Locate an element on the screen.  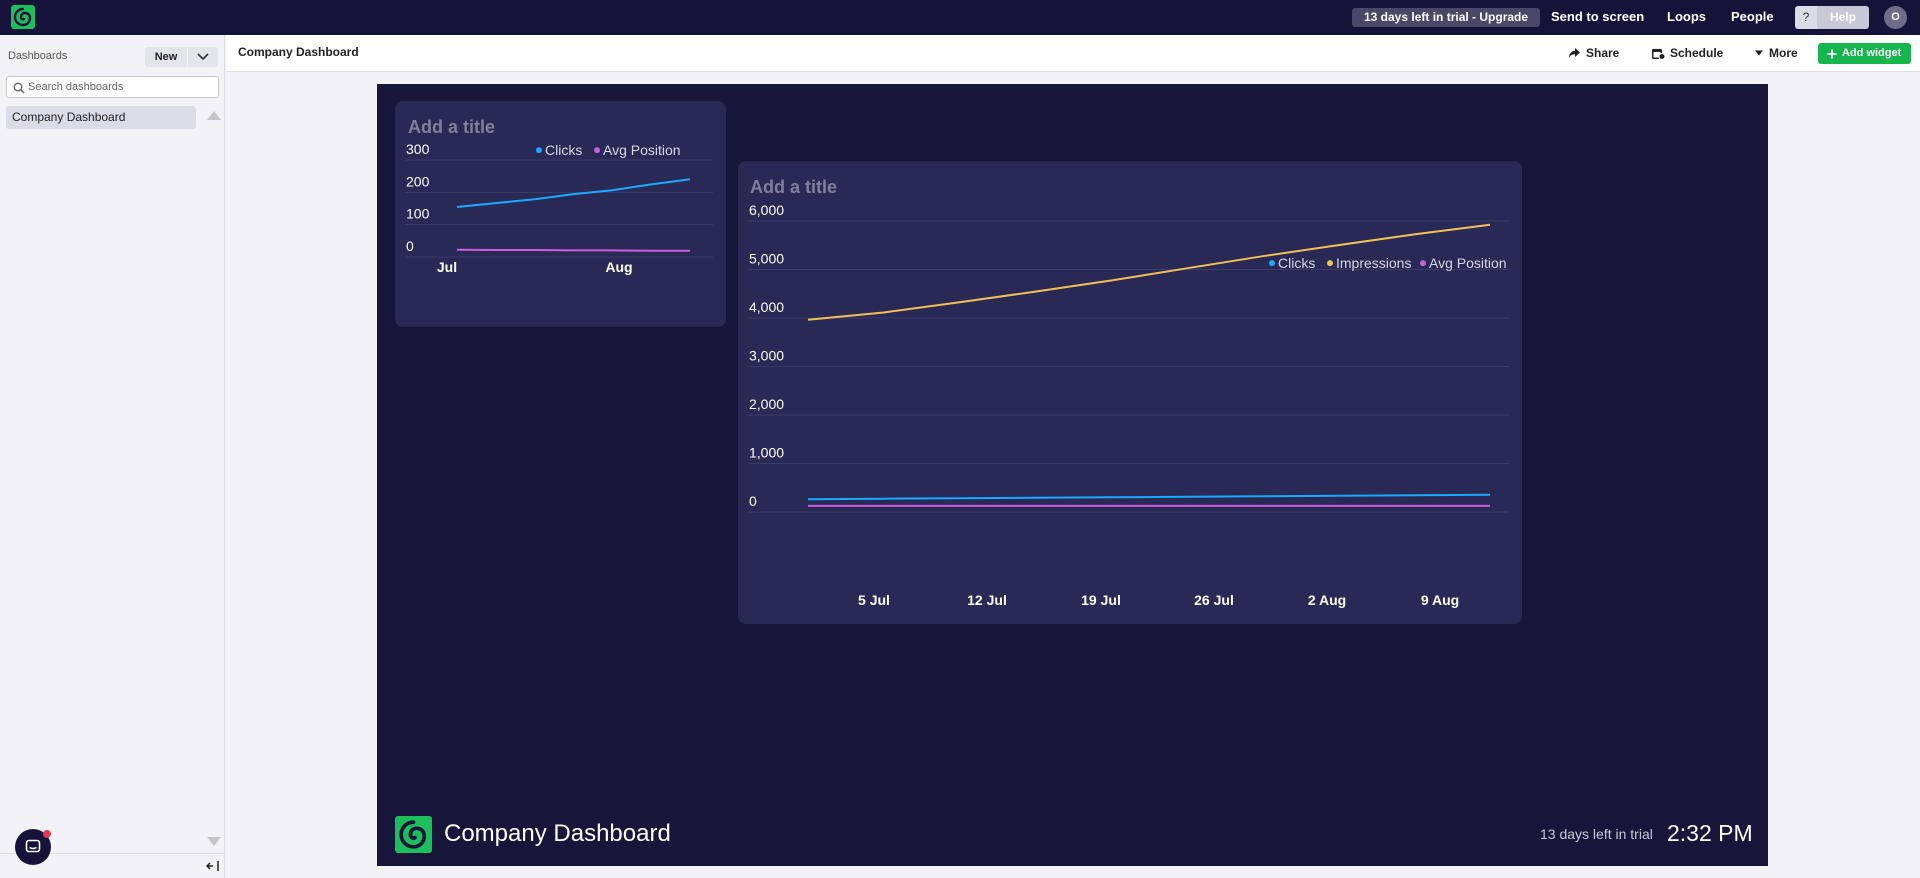
search-dashboards-input is located at coordinates (120, 87).